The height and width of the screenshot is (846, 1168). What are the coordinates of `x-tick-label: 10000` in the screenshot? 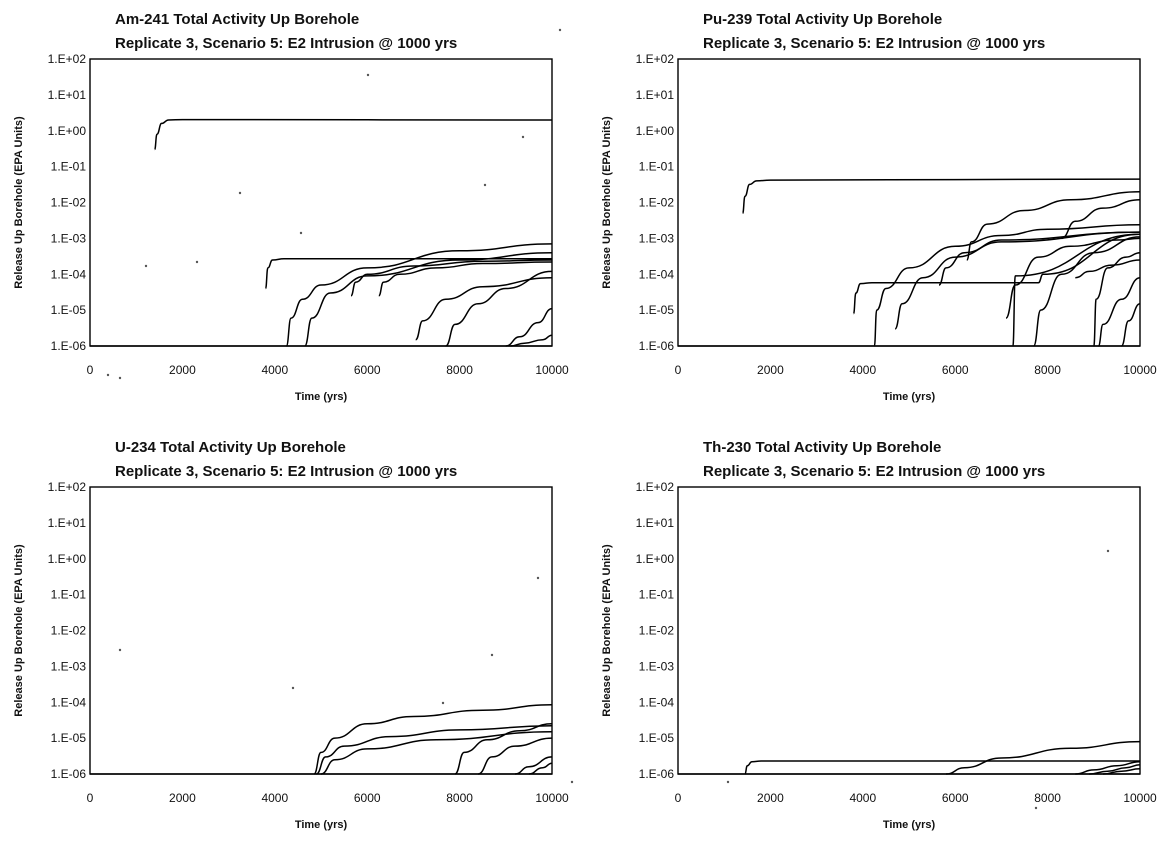 It's located at (552, 798).